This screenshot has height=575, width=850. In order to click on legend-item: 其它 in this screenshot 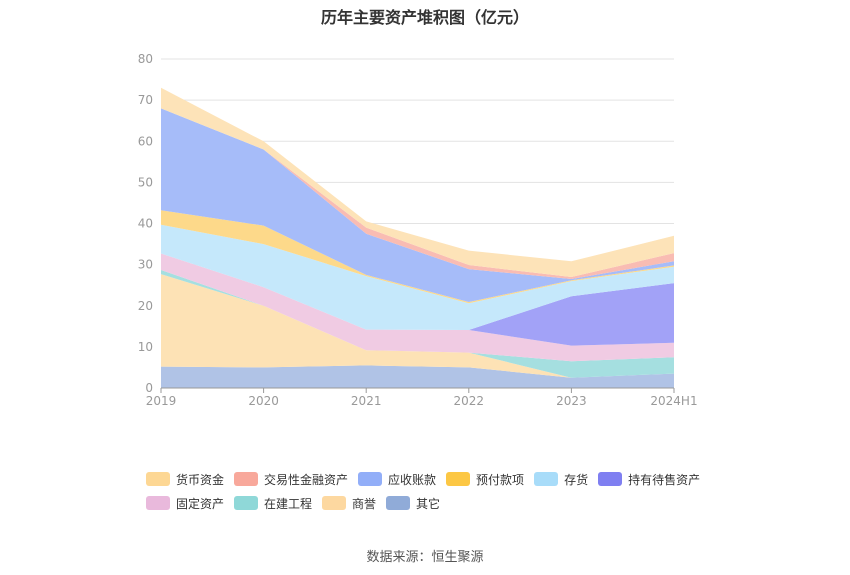, I will do `click(413, 503)`.